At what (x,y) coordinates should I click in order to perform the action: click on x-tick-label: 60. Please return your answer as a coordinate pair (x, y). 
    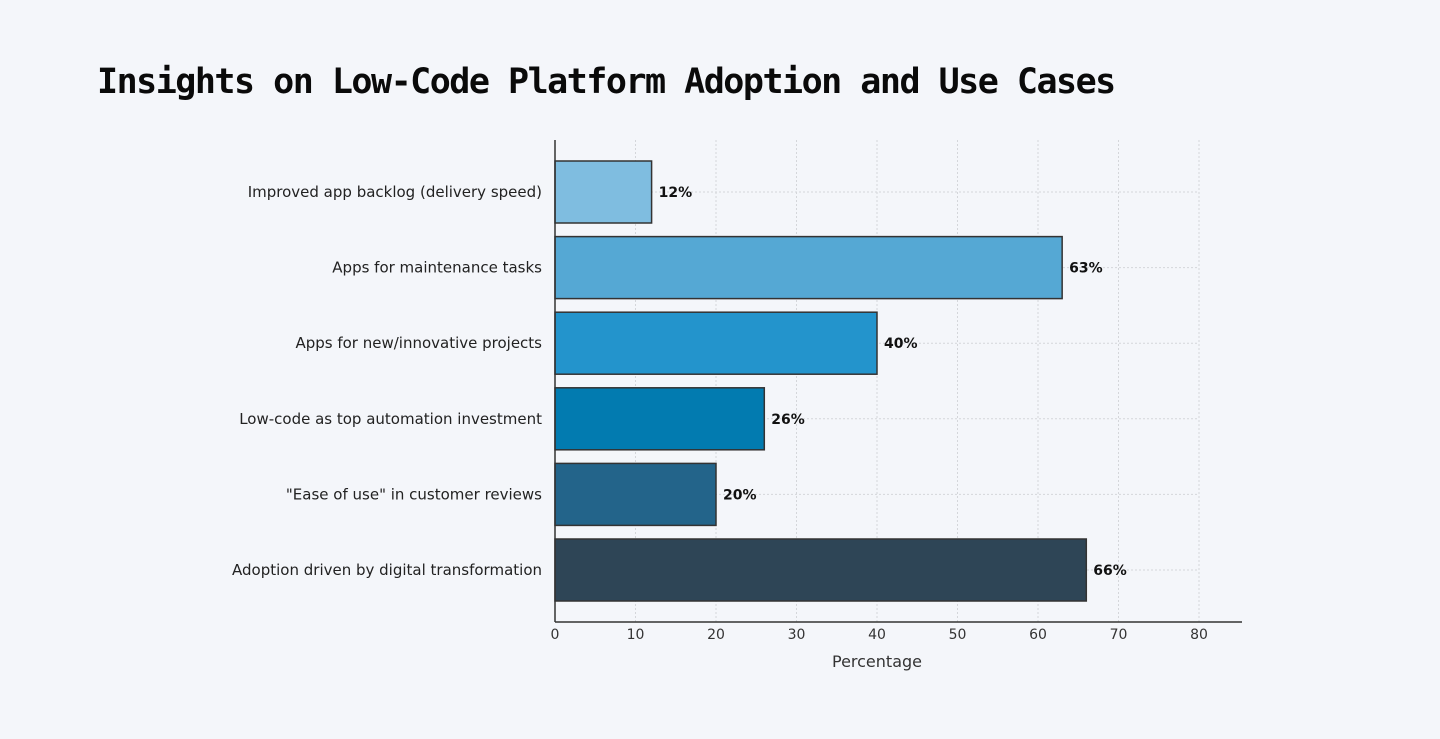
    Looking at the image, I should click on (1038, 635).